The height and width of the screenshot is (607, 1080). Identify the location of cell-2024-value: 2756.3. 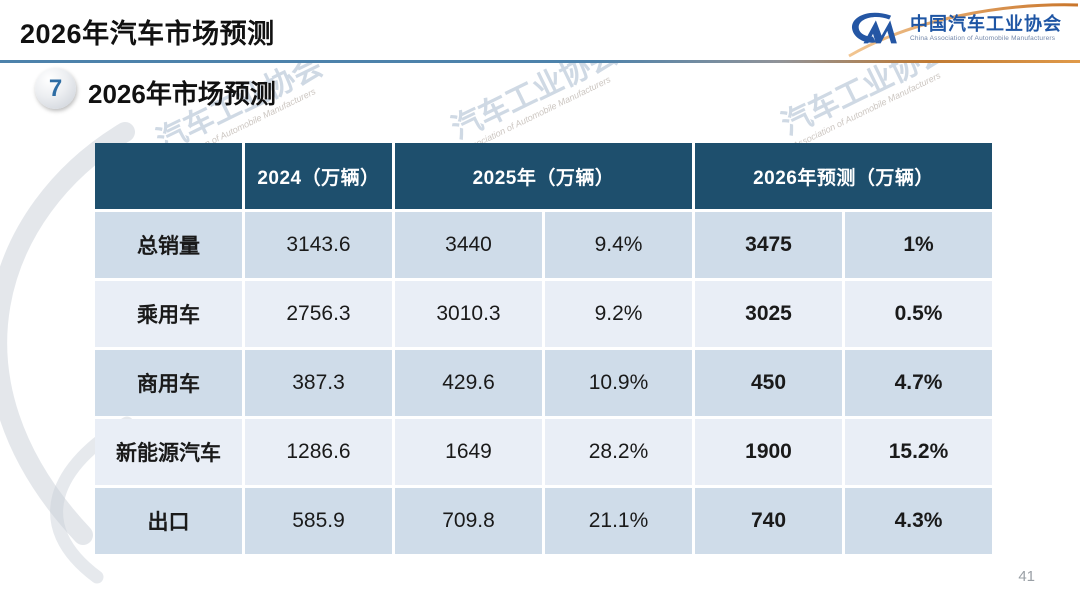
(318, 314).